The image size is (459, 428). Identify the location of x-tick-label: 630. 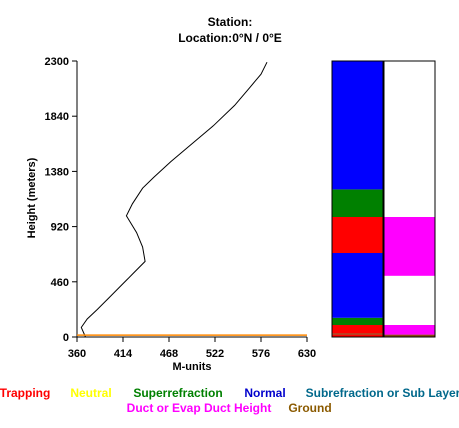
(307, 354).